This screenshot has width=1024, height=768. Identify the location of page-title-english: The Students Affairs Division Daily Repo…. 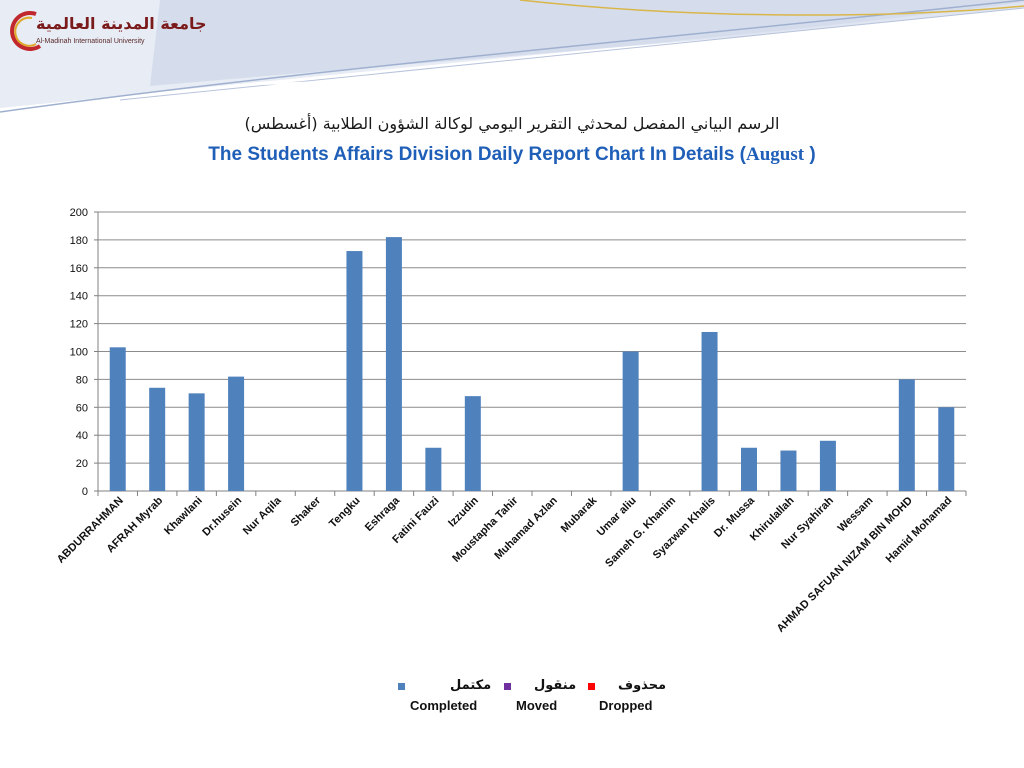
(512, 155).